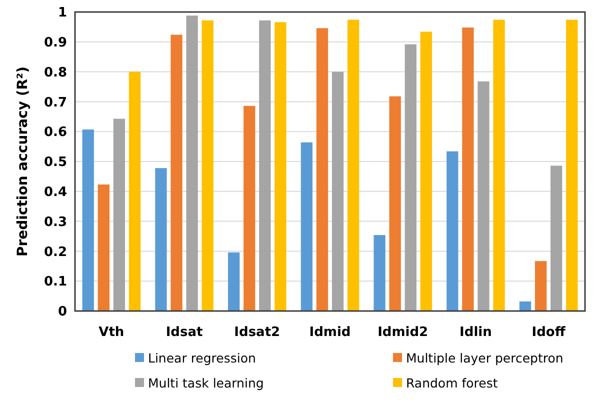 The image size is (597, 403). Describe the element at coordinates (452, 382) in the screenshot. I see `legend-label: Random forest` at that location.